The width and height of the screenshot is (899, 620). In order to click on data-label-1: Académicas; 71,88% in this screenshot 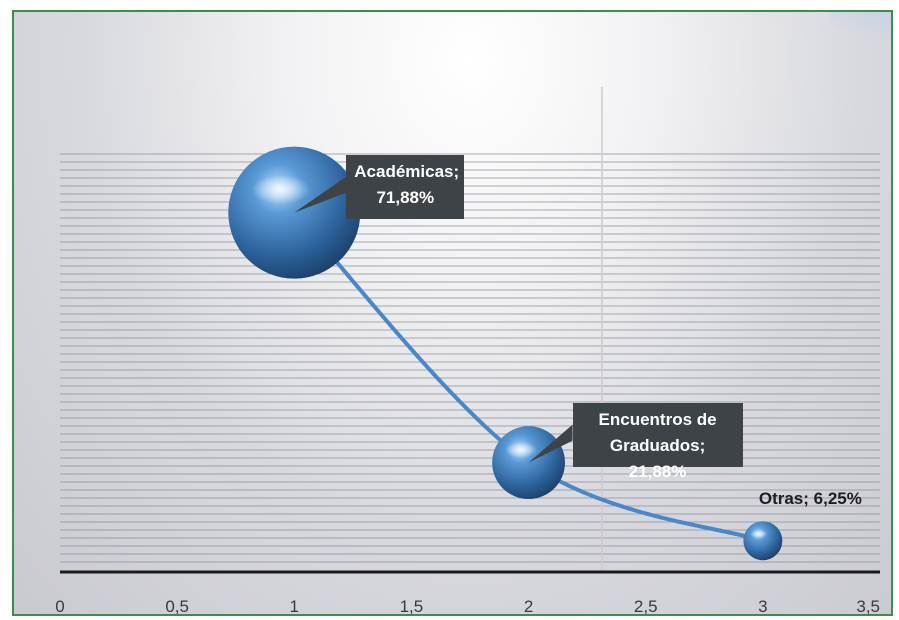, I will do `click(405, 186)`.